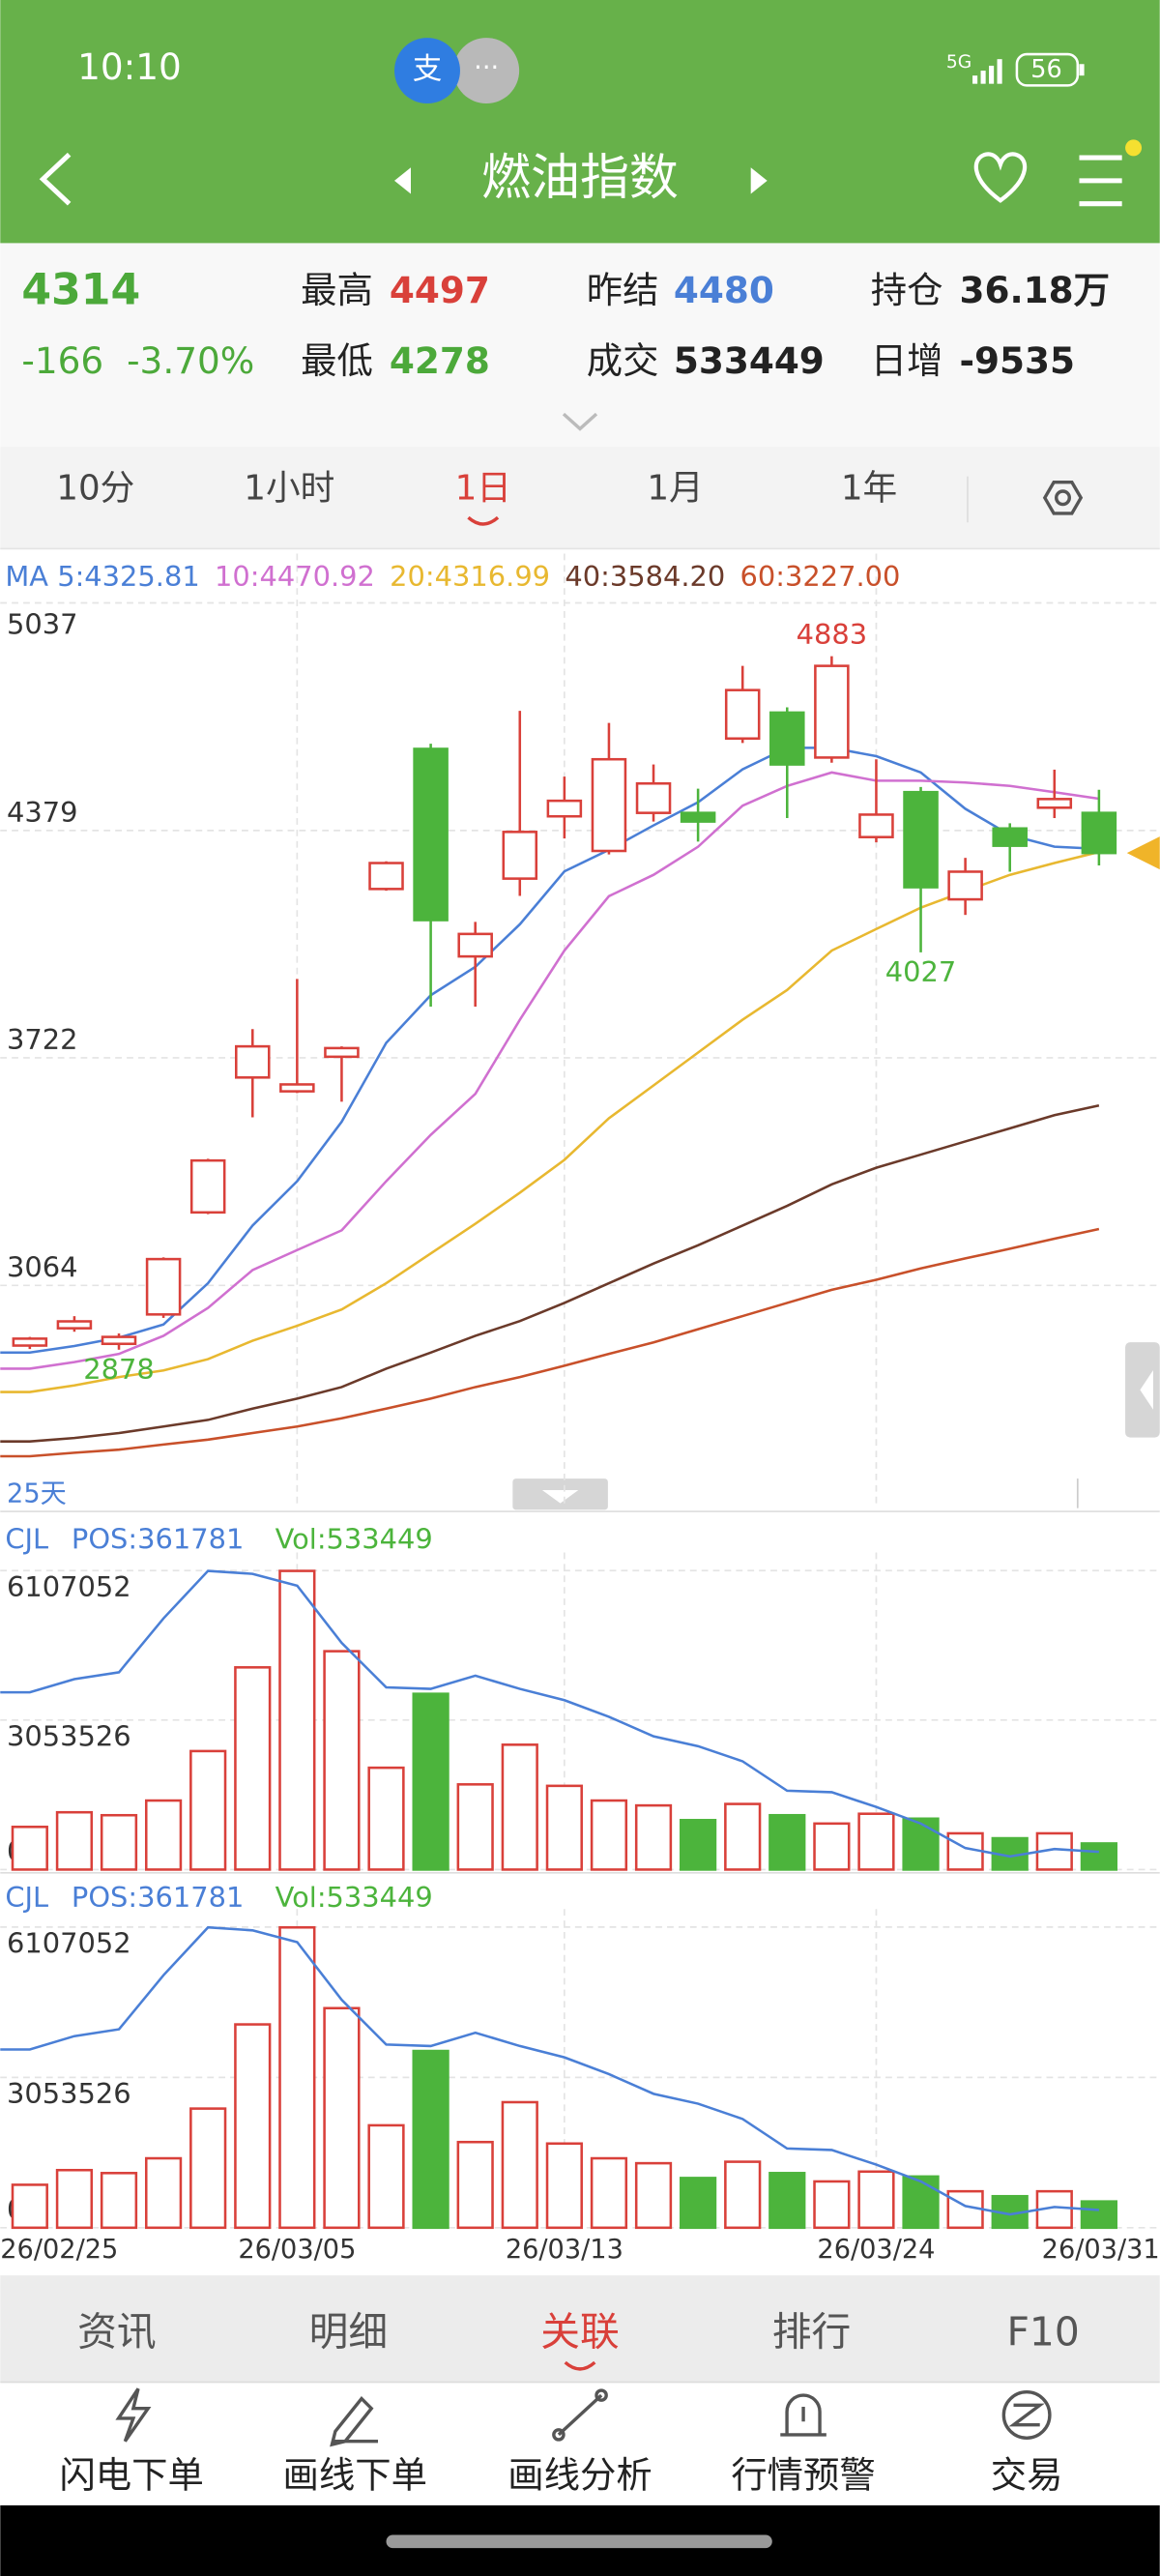 This screenshot has height=2576, width=1160. I want to click on tab: 关联, so click(580, 2331).